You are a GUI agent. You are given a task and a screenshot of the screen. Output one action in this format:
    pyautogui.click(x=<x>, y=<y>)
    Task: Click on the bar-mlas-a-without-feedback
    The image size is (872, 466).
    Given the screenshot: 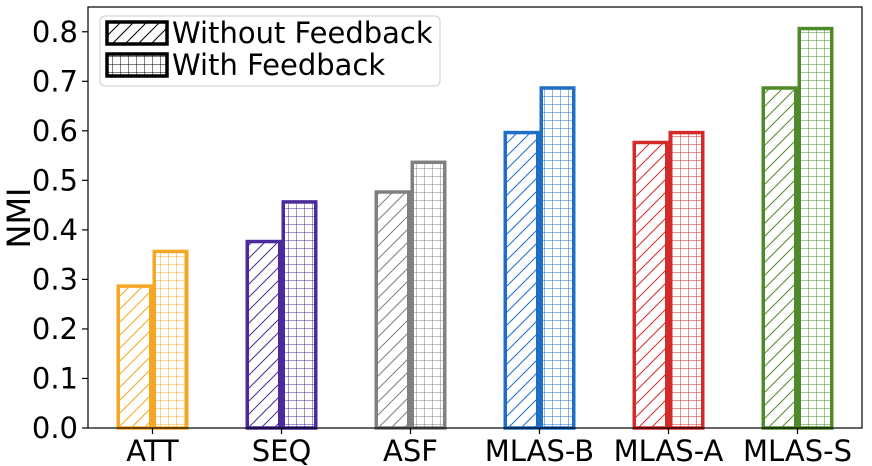 What is the action you would take?
    pyautogui.click(x=650, y=285)
    